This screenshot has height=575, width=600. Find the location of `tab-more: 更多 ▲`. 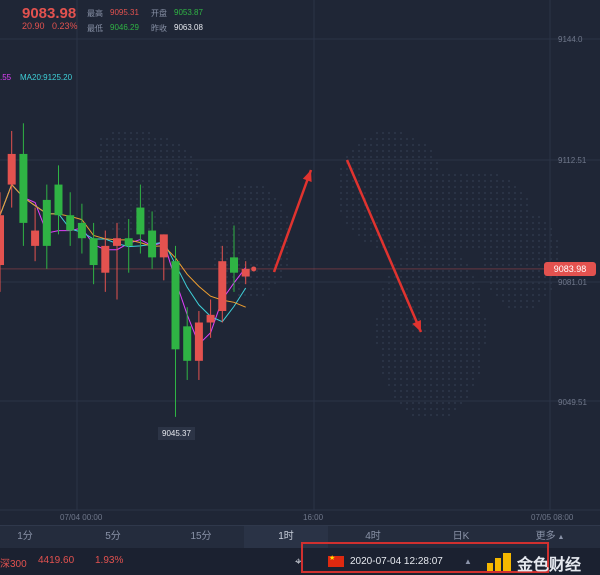

tab-more: 更多 ▲ is located at coordinates (550, 537).